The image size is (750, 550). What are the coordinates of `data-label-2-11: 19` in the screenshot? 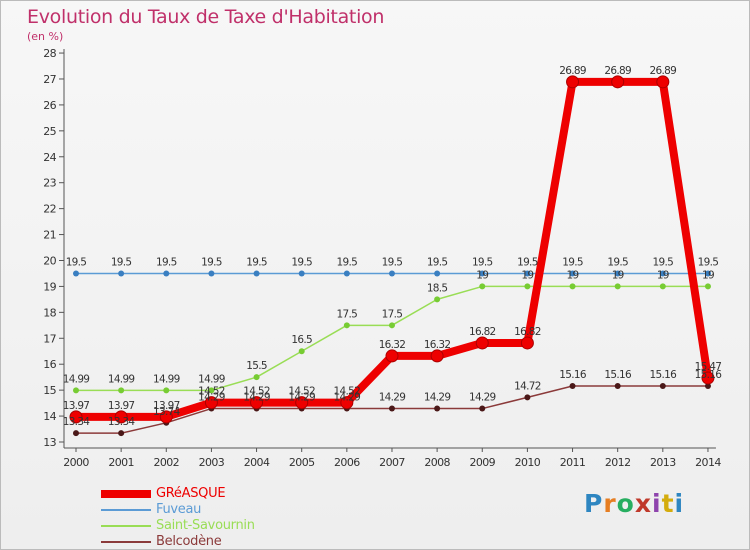 It's located at (573, 275).